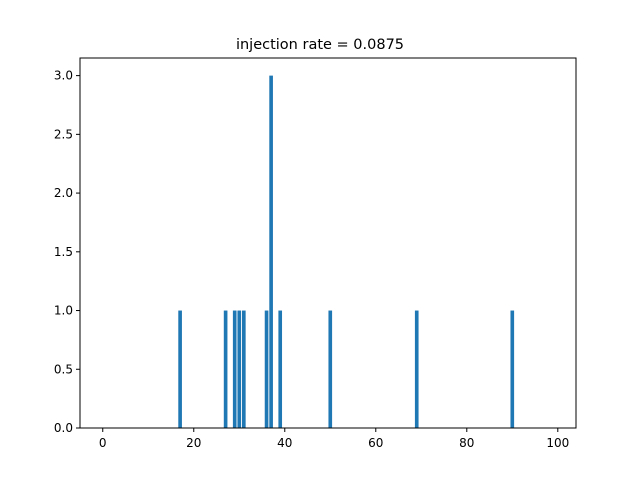 The width and height of the screenshot is (640, 480). I want to click on x-tick-label: 40, so click(284, 443).